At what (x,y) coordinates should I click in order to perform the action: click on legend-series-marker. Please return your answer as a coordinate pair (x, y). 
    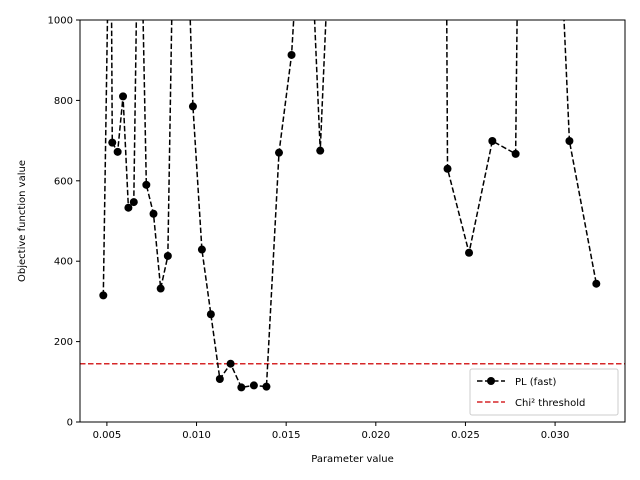
    Looking at the image, I should click on (491, 381).